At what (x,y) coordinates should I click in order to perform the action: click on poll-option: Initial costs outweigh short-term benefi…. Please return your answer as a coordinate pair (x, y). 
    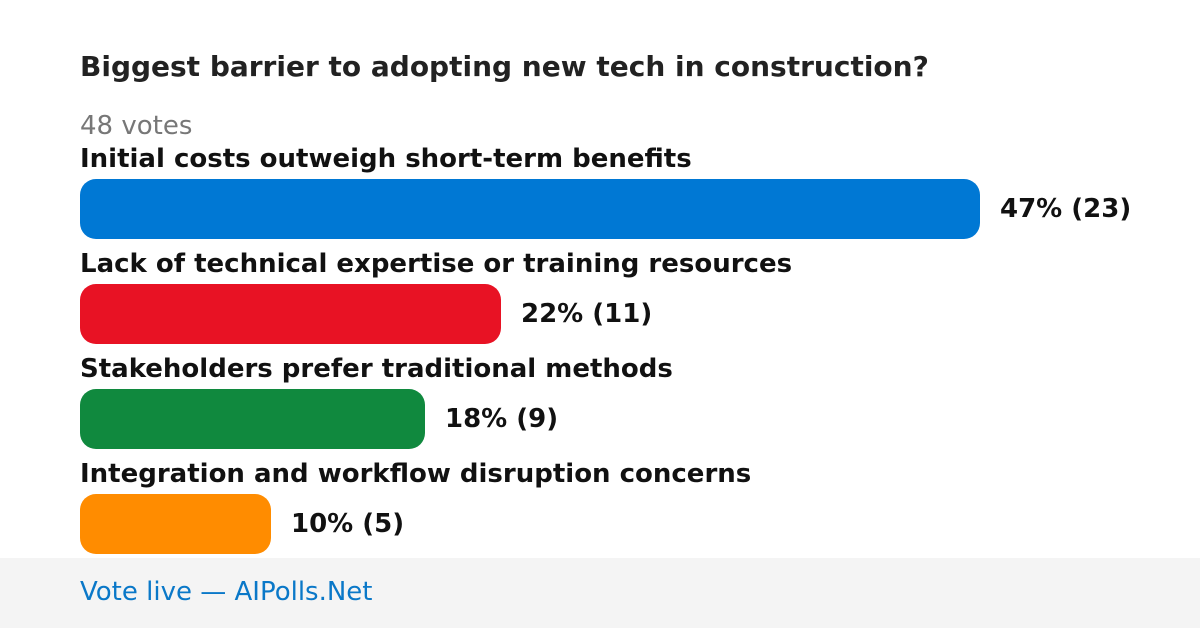
    Looking at the image, I should click on (630, 193).